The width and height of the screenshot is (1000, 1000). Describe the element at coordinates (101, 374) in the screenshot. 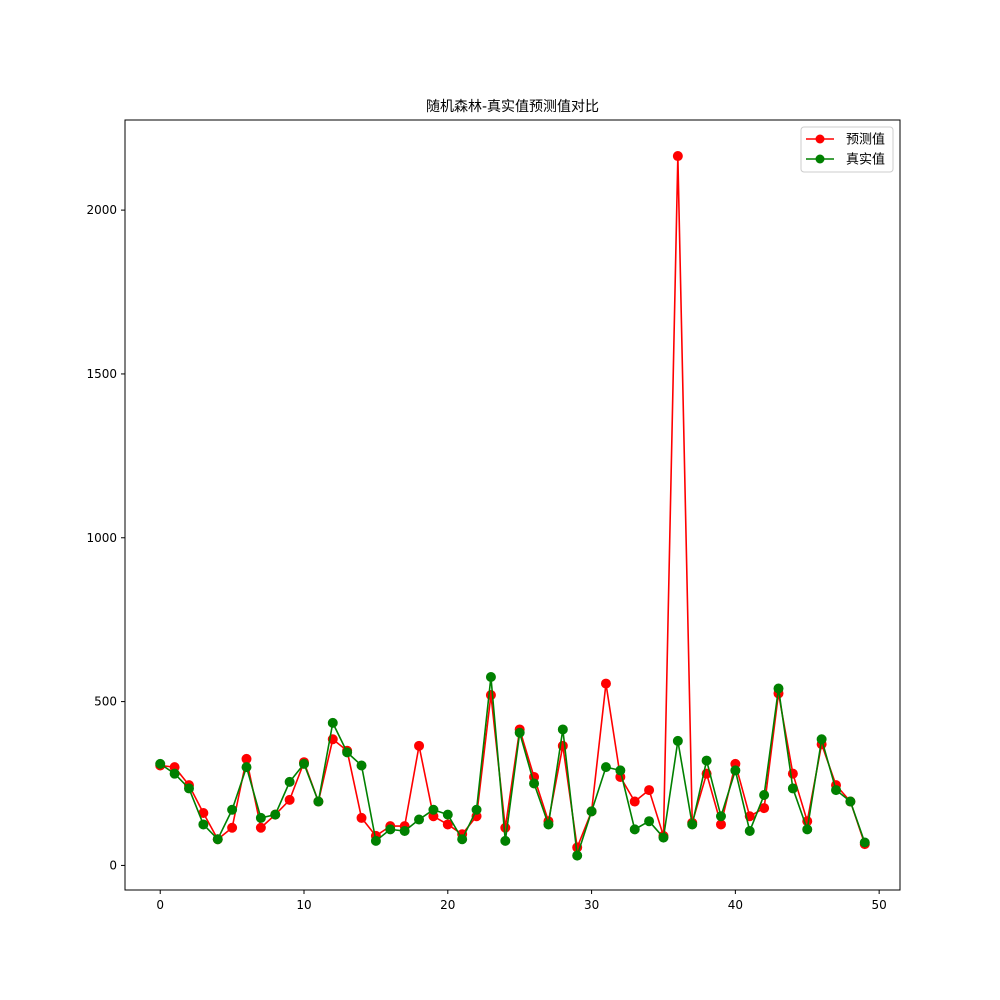

I see `y-tick-label: 1500` at that location.